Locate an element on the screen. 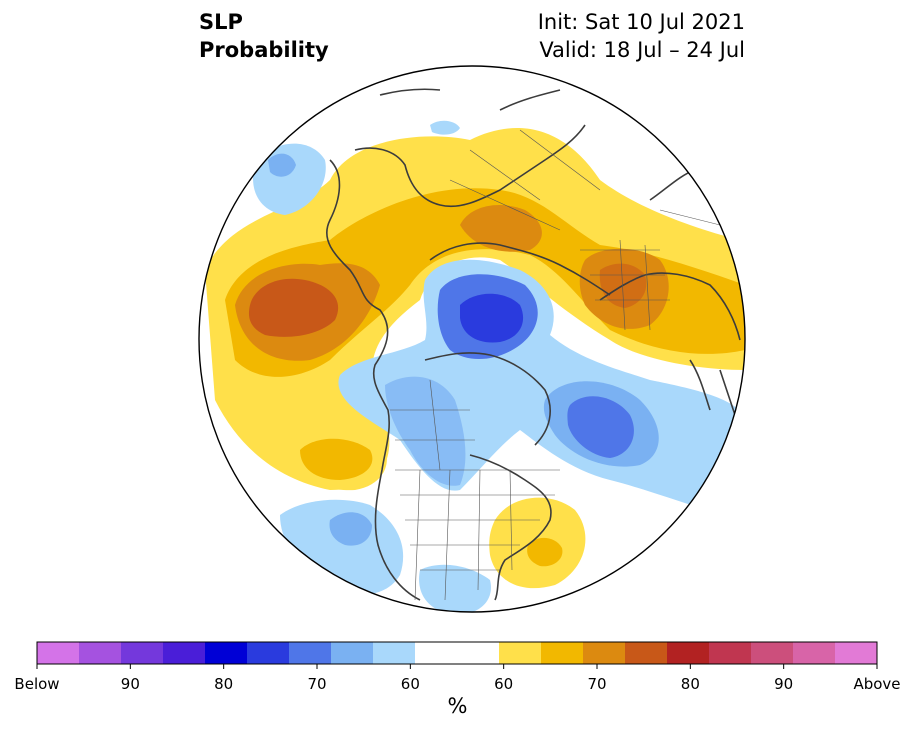 Image resolution: width=915 pixels, height=732 pixels. colorbar-frame is located at coordinates (457, 653).